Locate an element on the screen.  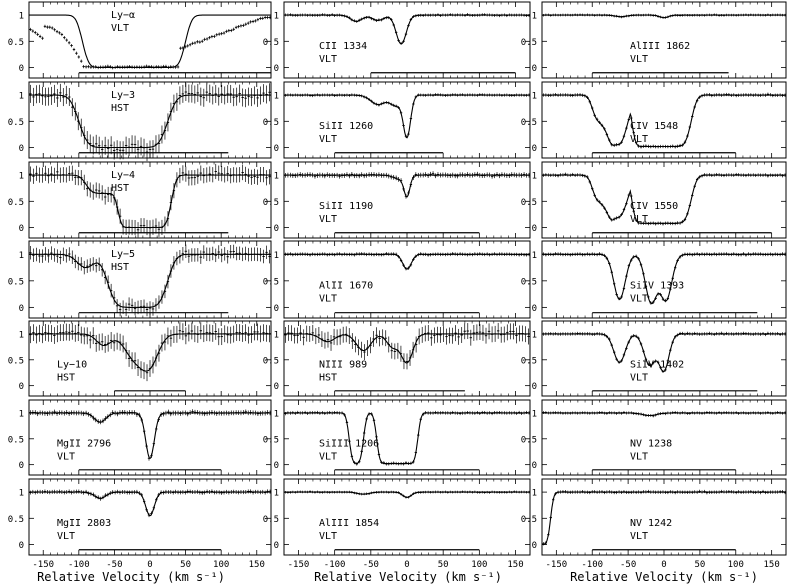
panel-niii-989: 0 0.5 1 NIII 989 HST is located at coordinates (397, 358).